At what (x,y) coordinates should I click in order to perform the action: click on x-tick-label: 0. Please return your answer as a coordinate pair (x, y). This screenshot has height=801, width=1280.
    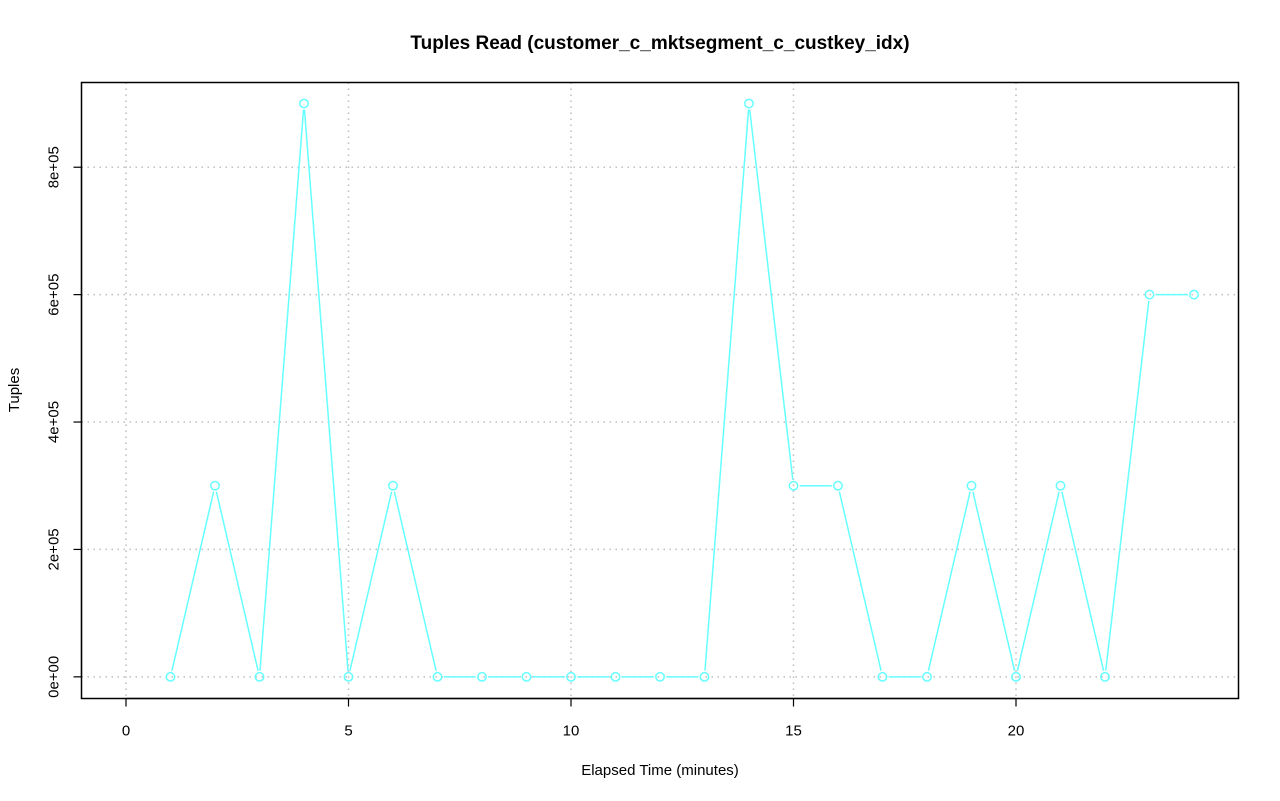
    Looking at the image, I should click on (126, 731).